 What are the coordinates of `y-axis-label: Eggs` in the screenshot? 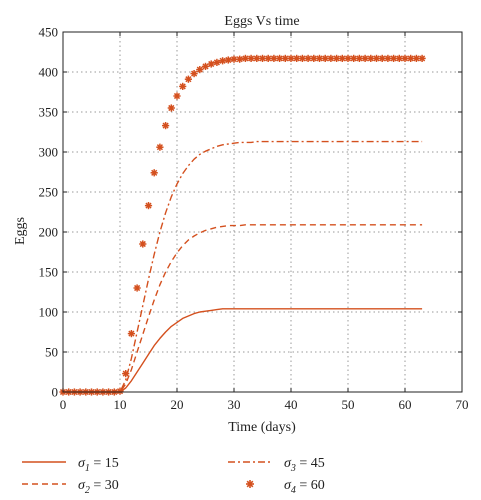 It's located at (20, 231).